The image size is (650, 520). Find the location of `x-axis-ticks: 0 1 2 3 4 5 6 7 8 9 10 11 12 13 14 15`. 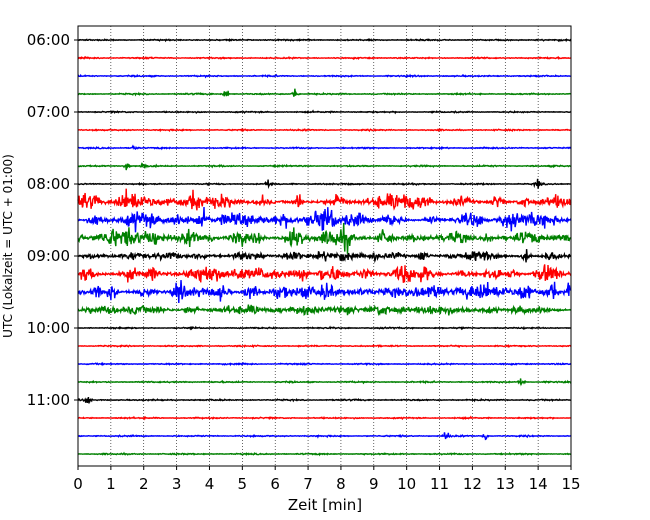

x-axis-ticks: 0 1 2 3 4 5 6 7 8 9 10 11 12 13 14 15 is located at coordinates (327, 479).